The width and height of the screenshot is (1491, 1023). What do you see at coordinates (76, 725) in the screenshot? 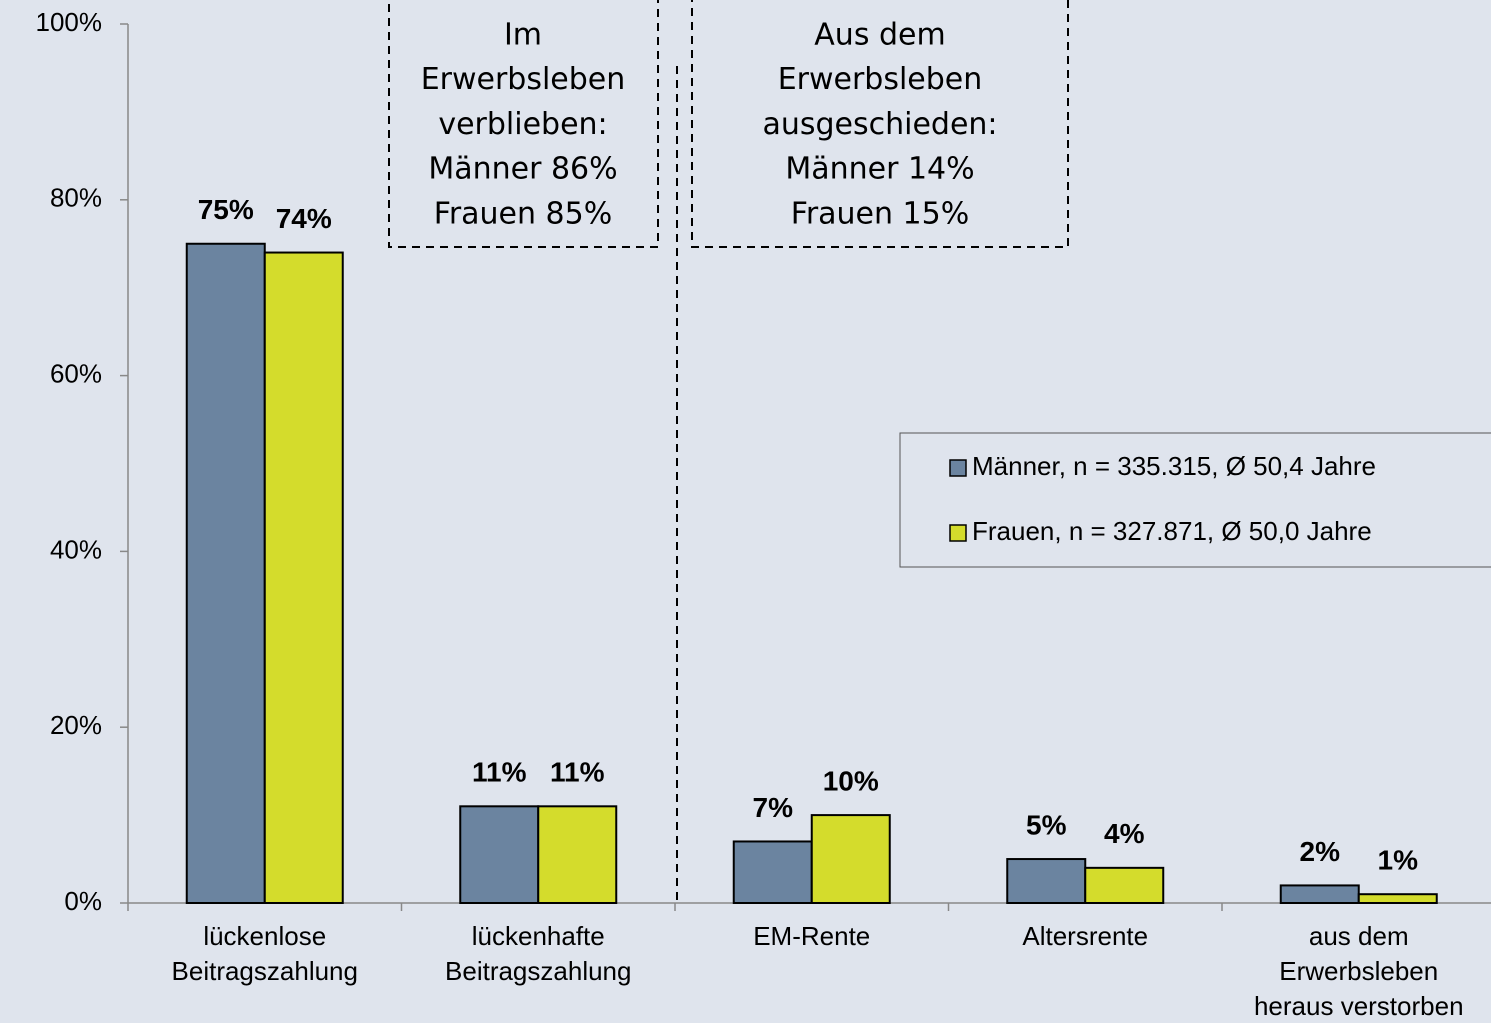
I see `y-tick-label: 20%` at bounding box center [76, 725].